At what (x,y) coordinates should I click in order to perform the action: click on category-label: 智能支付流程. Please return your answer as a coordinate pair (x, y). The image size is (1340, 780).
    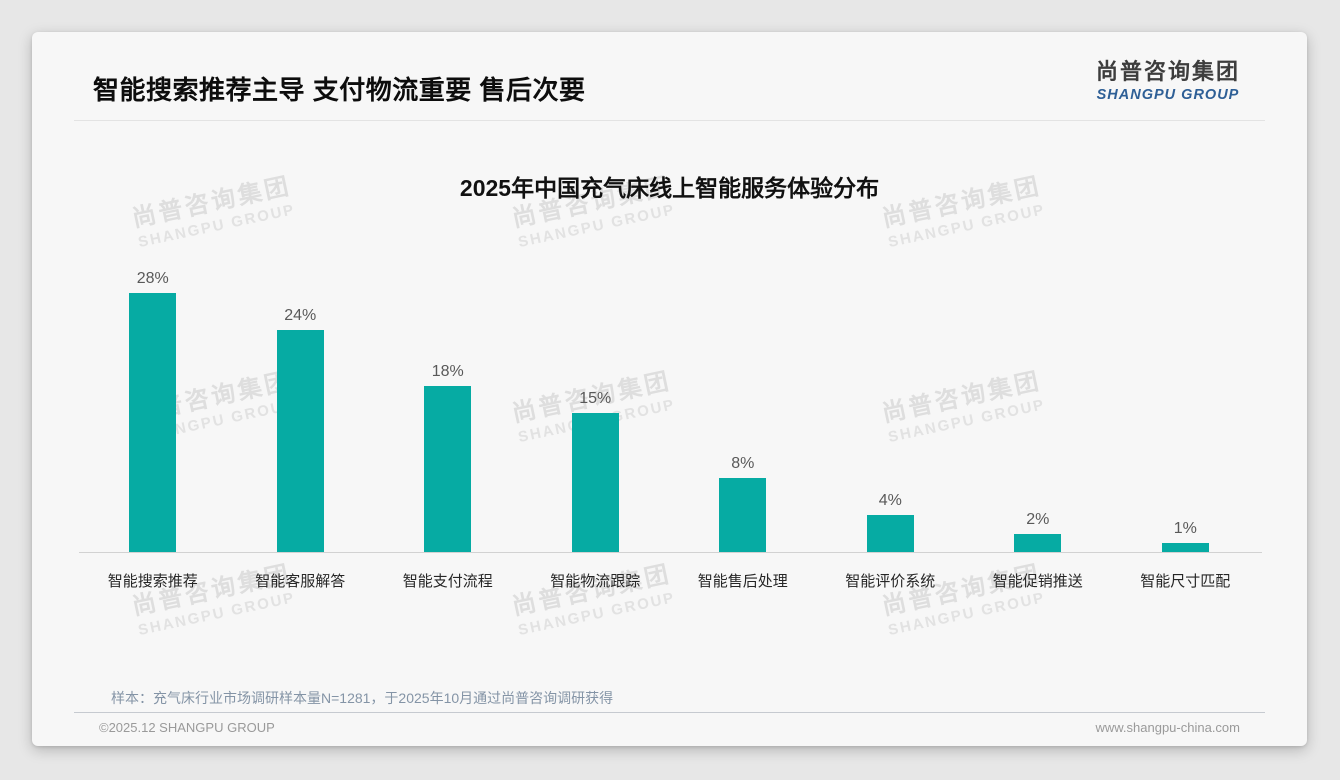
    Looking at the image, I should click on (447, 581).